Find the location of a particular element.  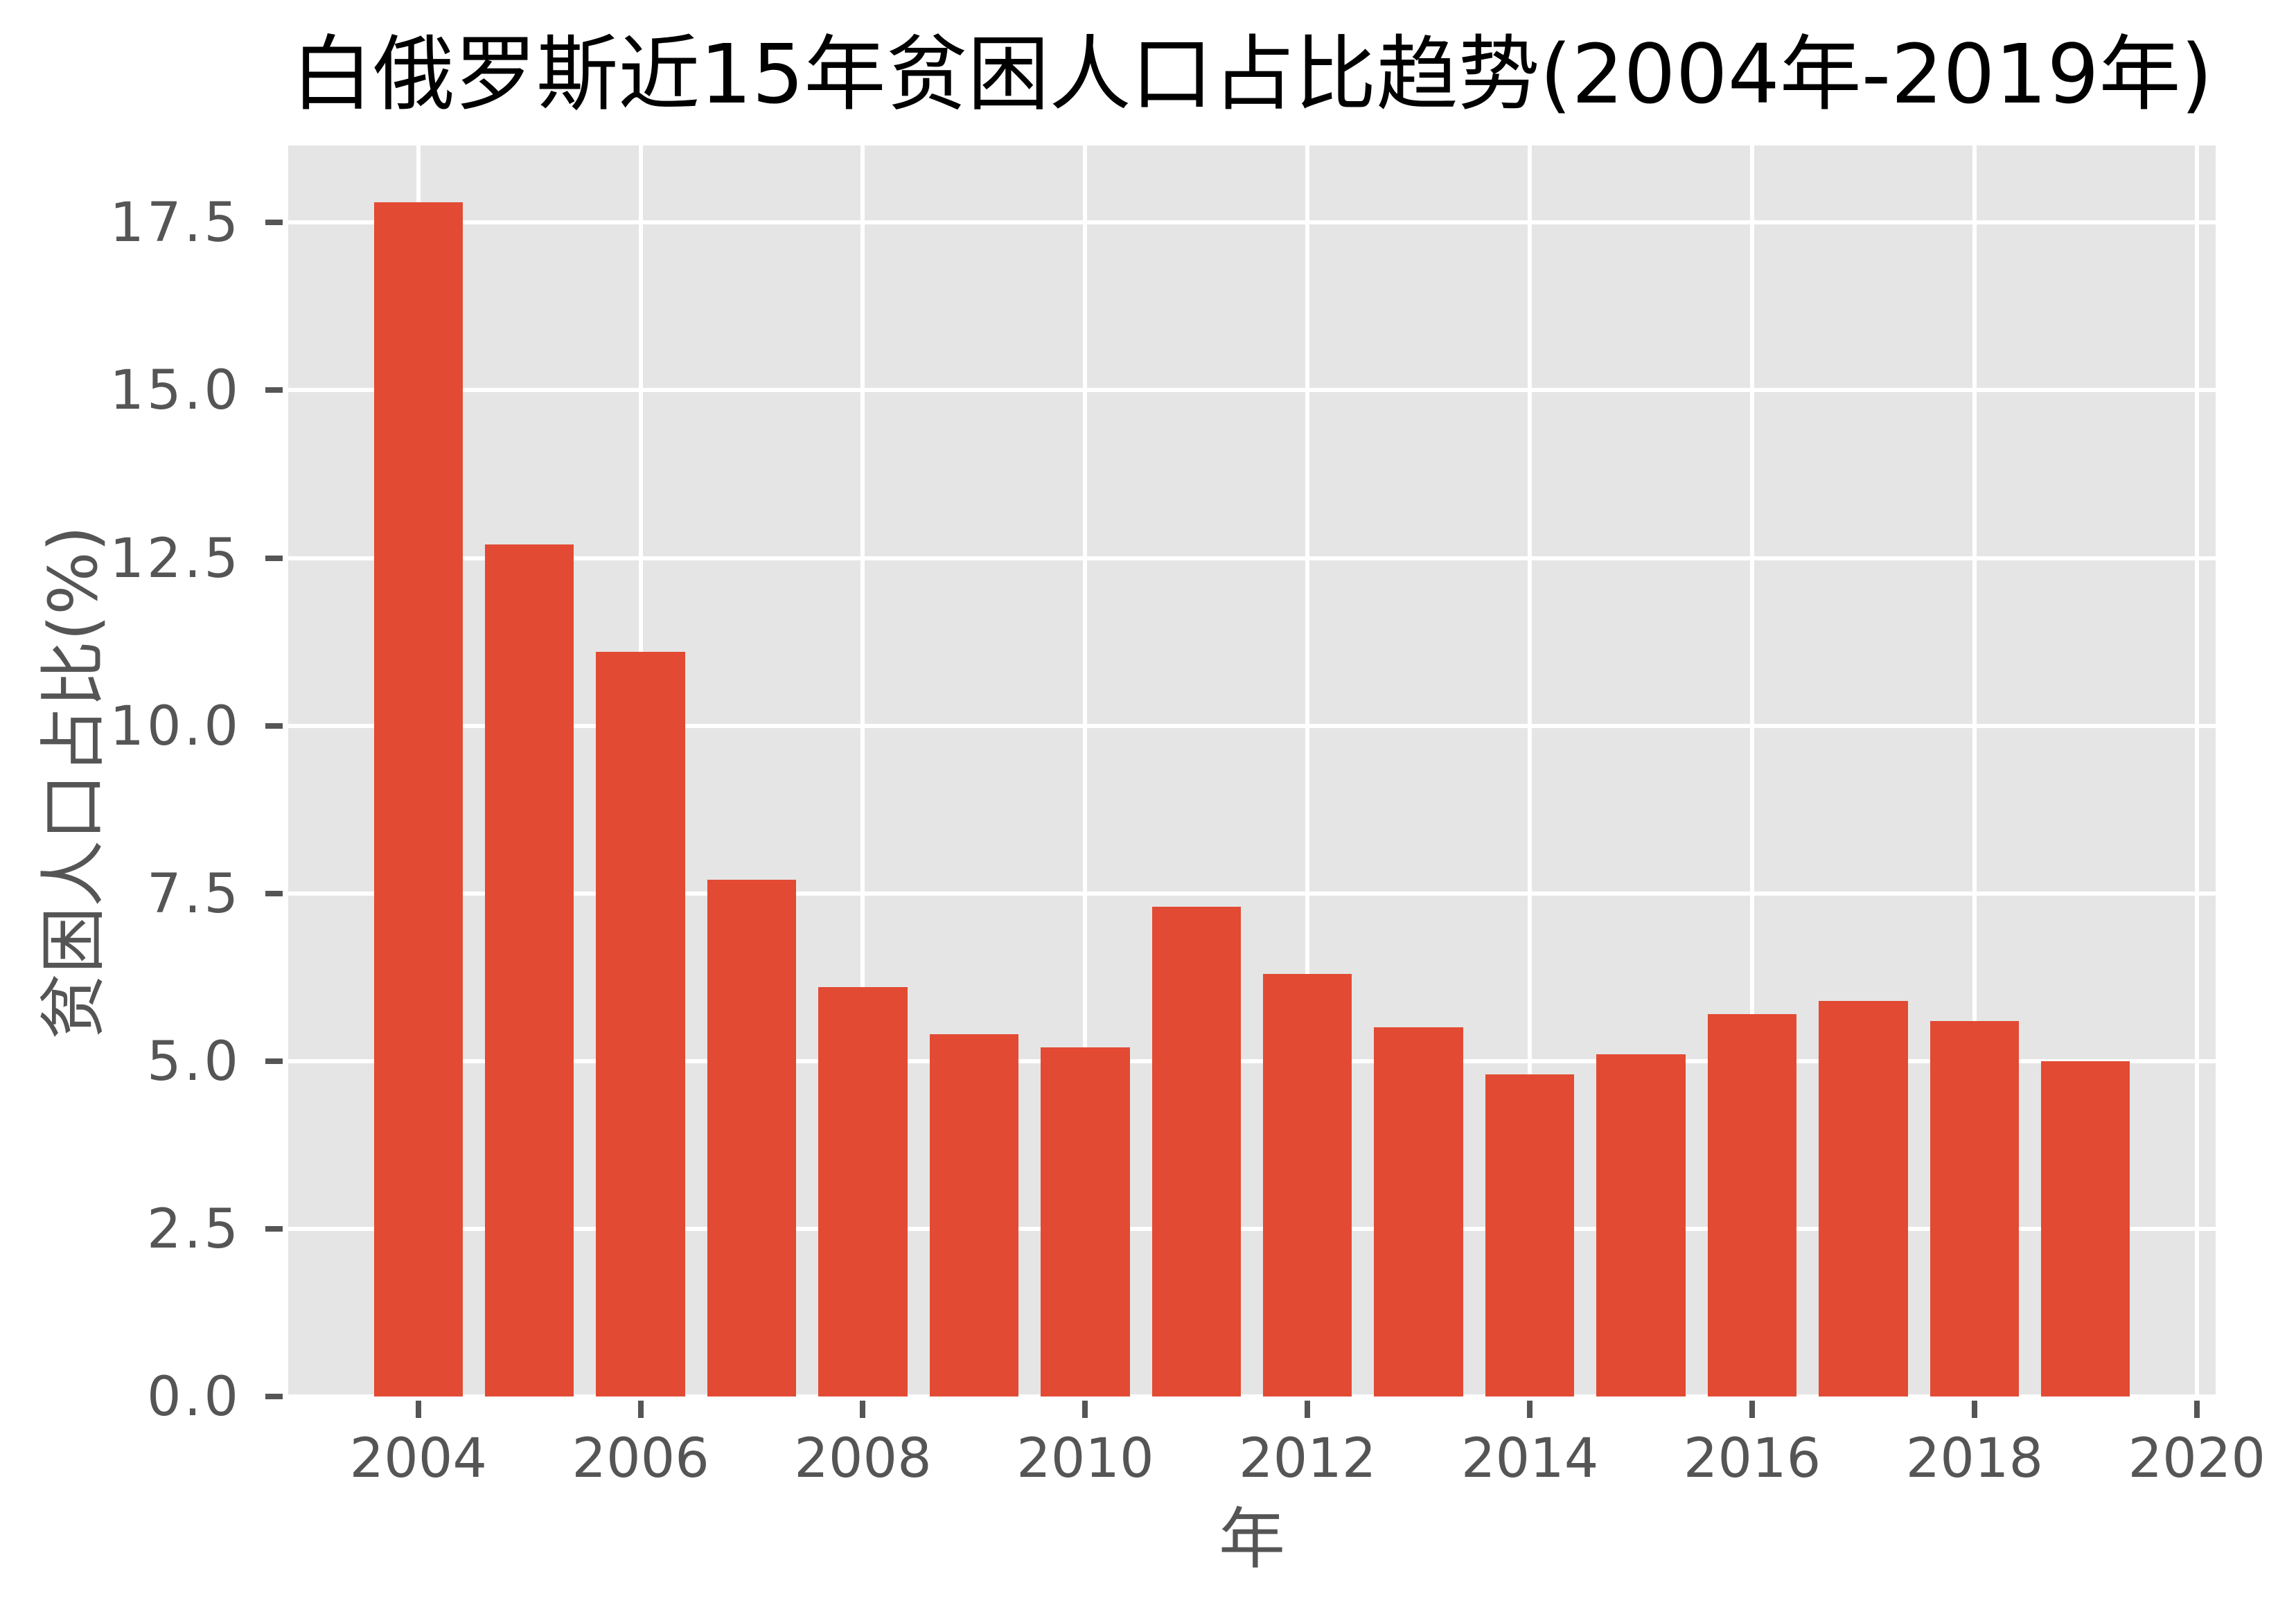

y-tick-label: 12.5 is located at coordinates (175, 558).